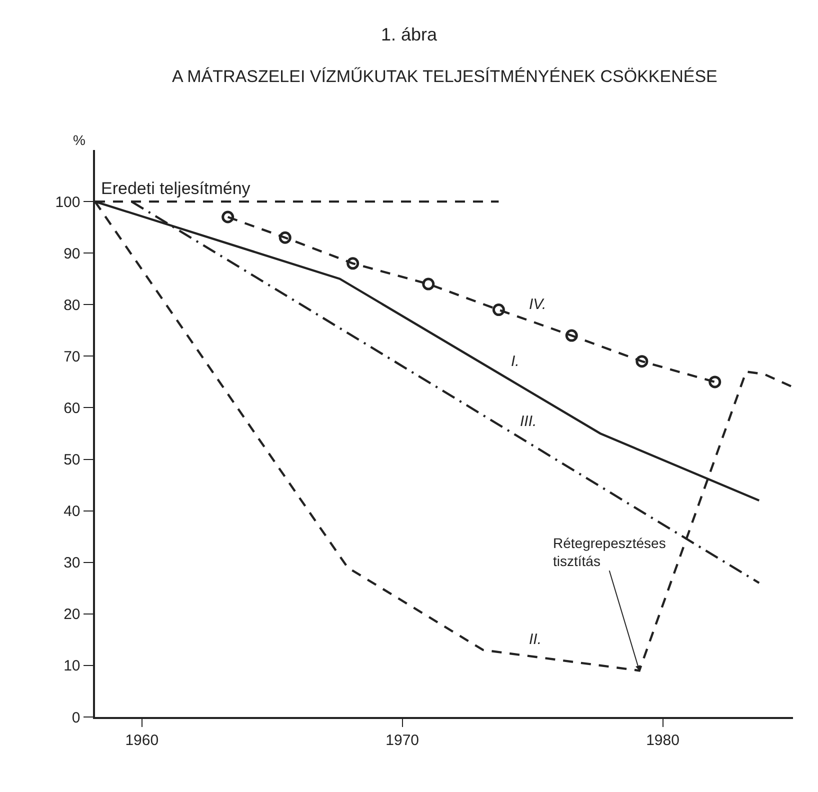  Describe the element at coordinates (72, 460) in the screenshot. I see `y-tick-label: 50` at that location.